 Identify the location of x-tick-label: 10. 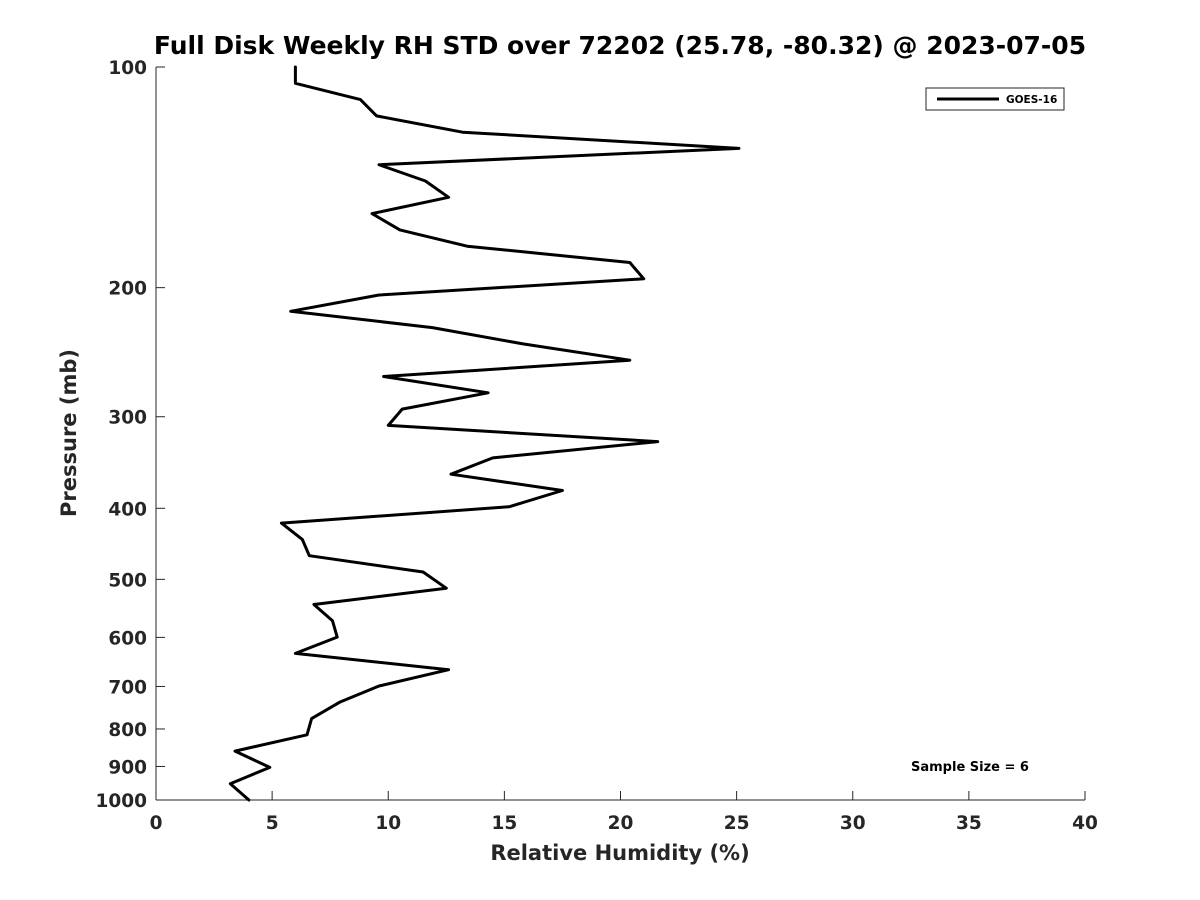
(388, 823).